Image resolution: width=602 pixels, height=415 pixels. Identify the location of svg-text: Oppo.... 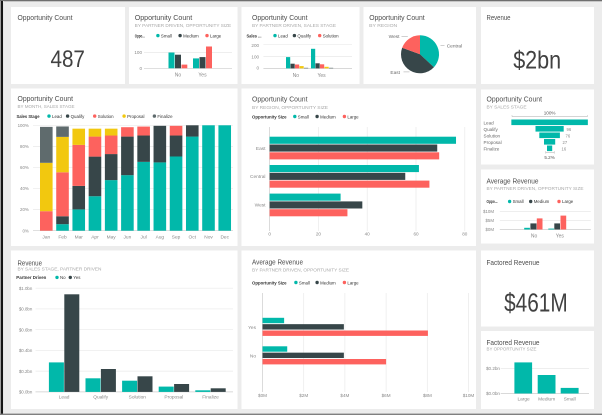
(492, 201).